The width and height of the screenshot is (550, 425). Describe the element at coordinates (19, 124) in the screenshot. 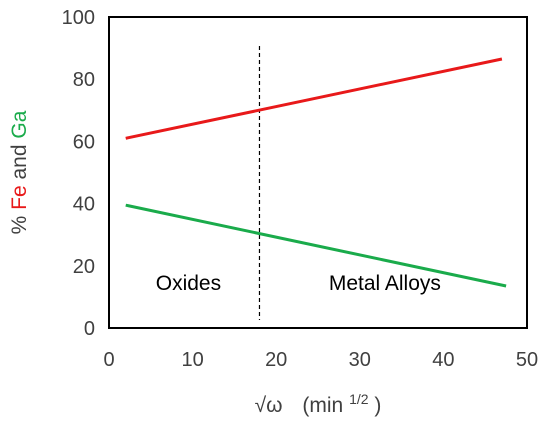

I see `y-axis-ga: Ga` at that location.